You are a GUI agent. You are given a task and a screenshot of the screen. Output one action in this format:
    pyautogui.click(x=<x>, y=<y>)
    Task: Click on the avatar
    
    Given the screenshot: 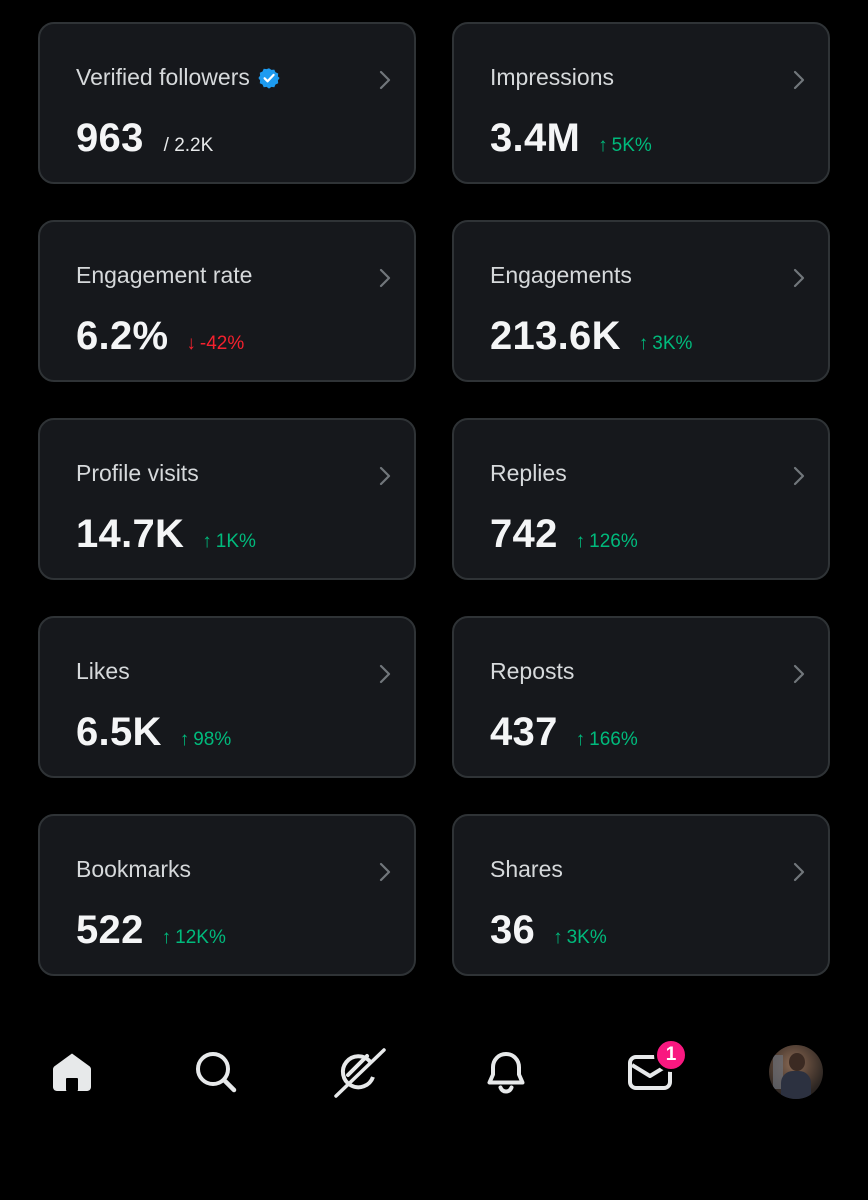 What is the action you would take?
    pyautogui.click(x=796, y=1072)
    